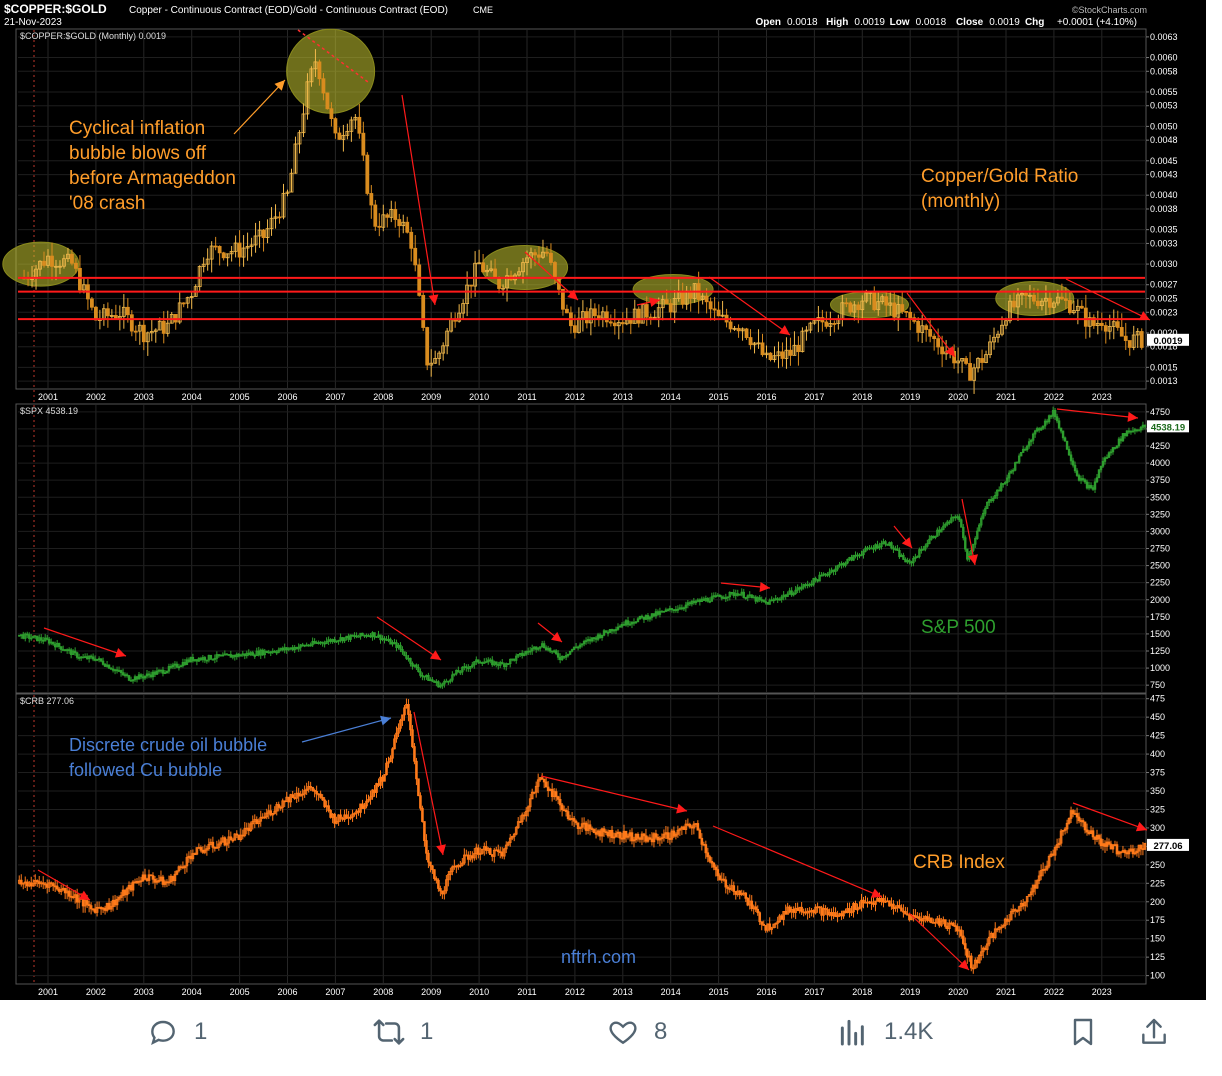 Image resolution: width=1222 pixels, height=1076 pixels. I want to click on y-tick-label: 0.0040, so click(1164, 195).